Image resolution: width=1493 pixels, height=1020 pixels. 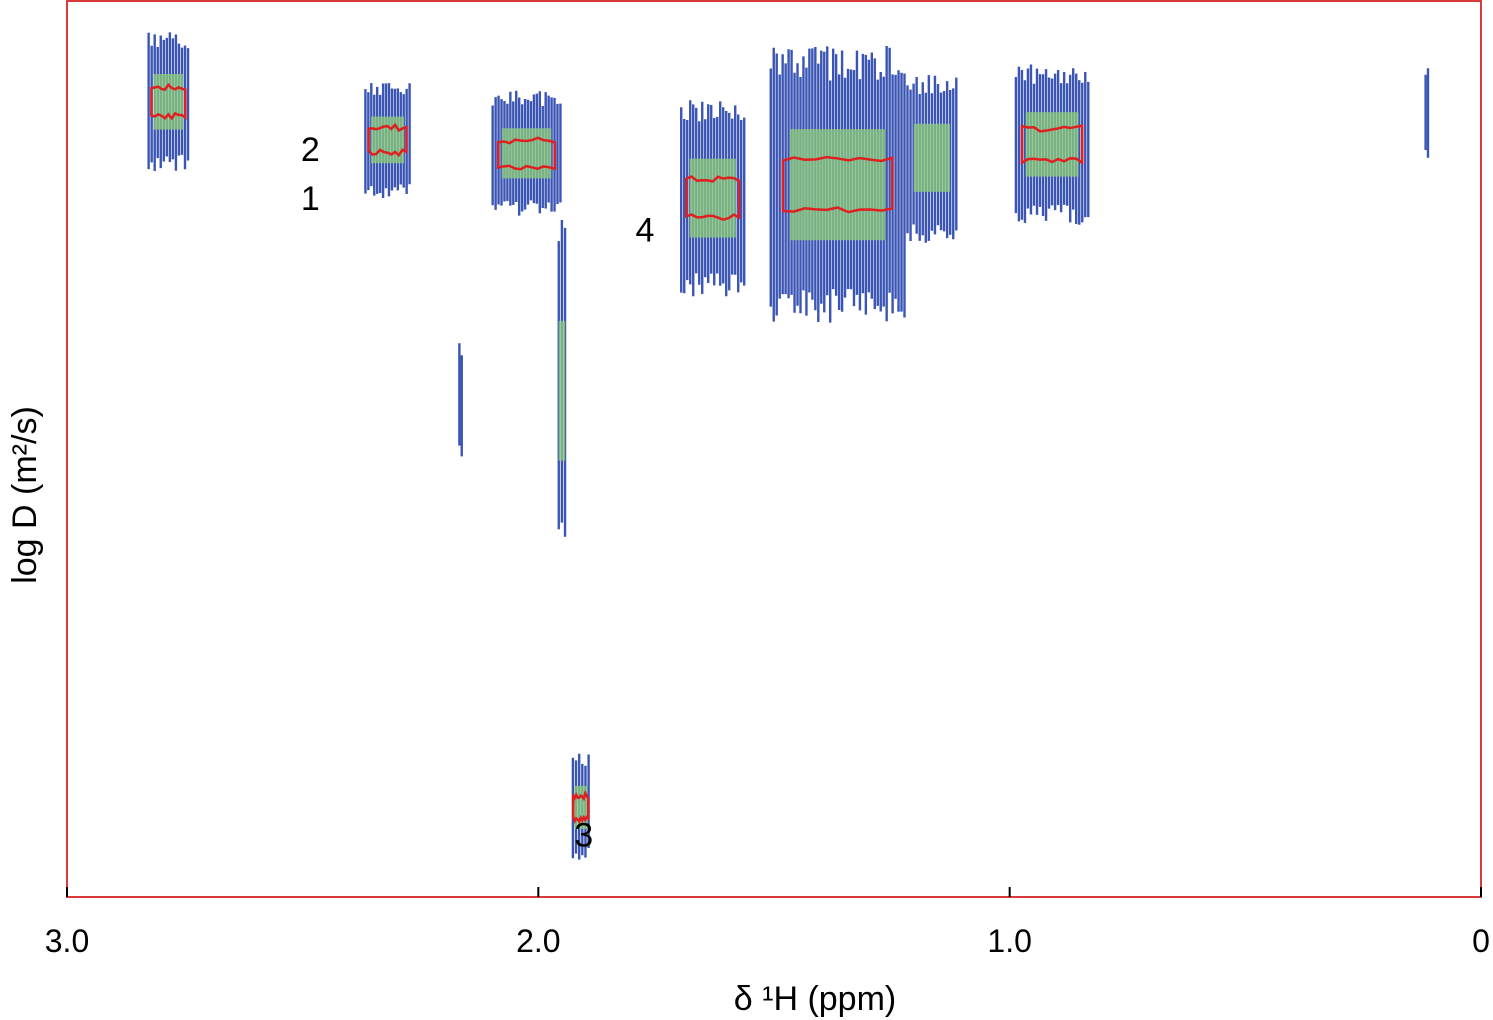 I want to click on y-axis-label: log D (m²/s), so click(x=25, y=495).